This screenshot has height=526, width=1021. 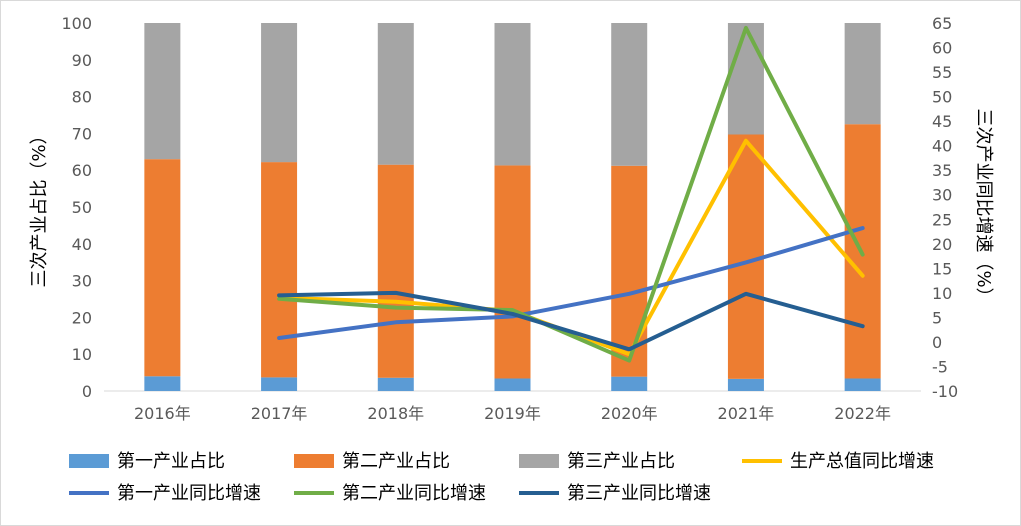 What do you see at coordinates (942, 268) in the screenshot?
I see `y-right-tick-label: 15` at bounding box center [942, 268].